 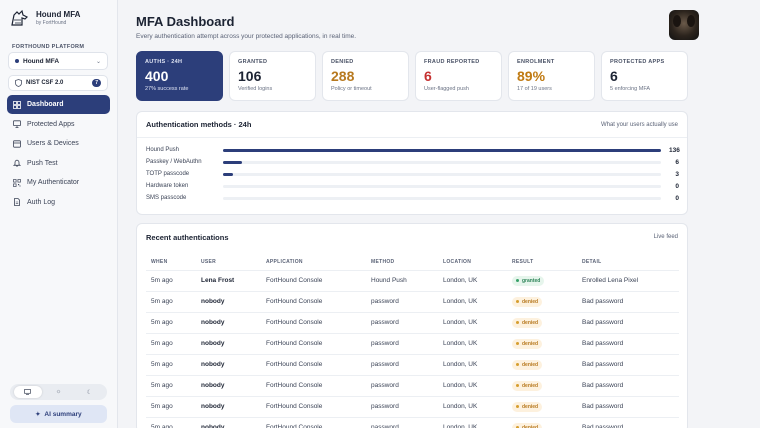 What do you see at coordinates (365, 76) in the screenshot?
I see `kpi-denied: DENIED 288 Policy or timeout` at bounding box center [365, 76].